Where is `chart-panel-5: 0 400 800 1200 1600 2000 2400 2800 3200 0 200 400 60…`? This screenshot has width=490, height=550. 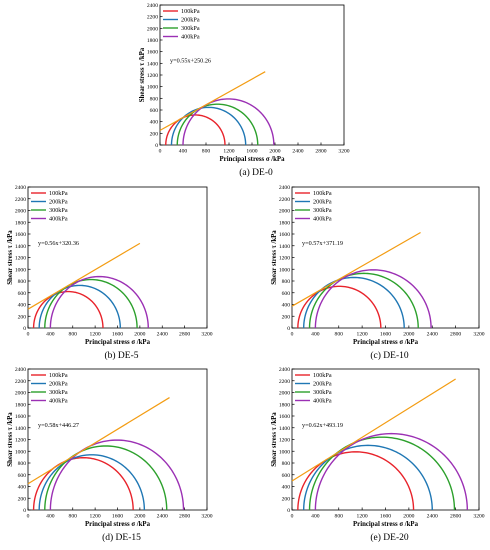
chart-panel-5: 0 400 800 1200 1600 2000 2400 2800 3200 0 200 400 60… is located at coordinates (378, 455).